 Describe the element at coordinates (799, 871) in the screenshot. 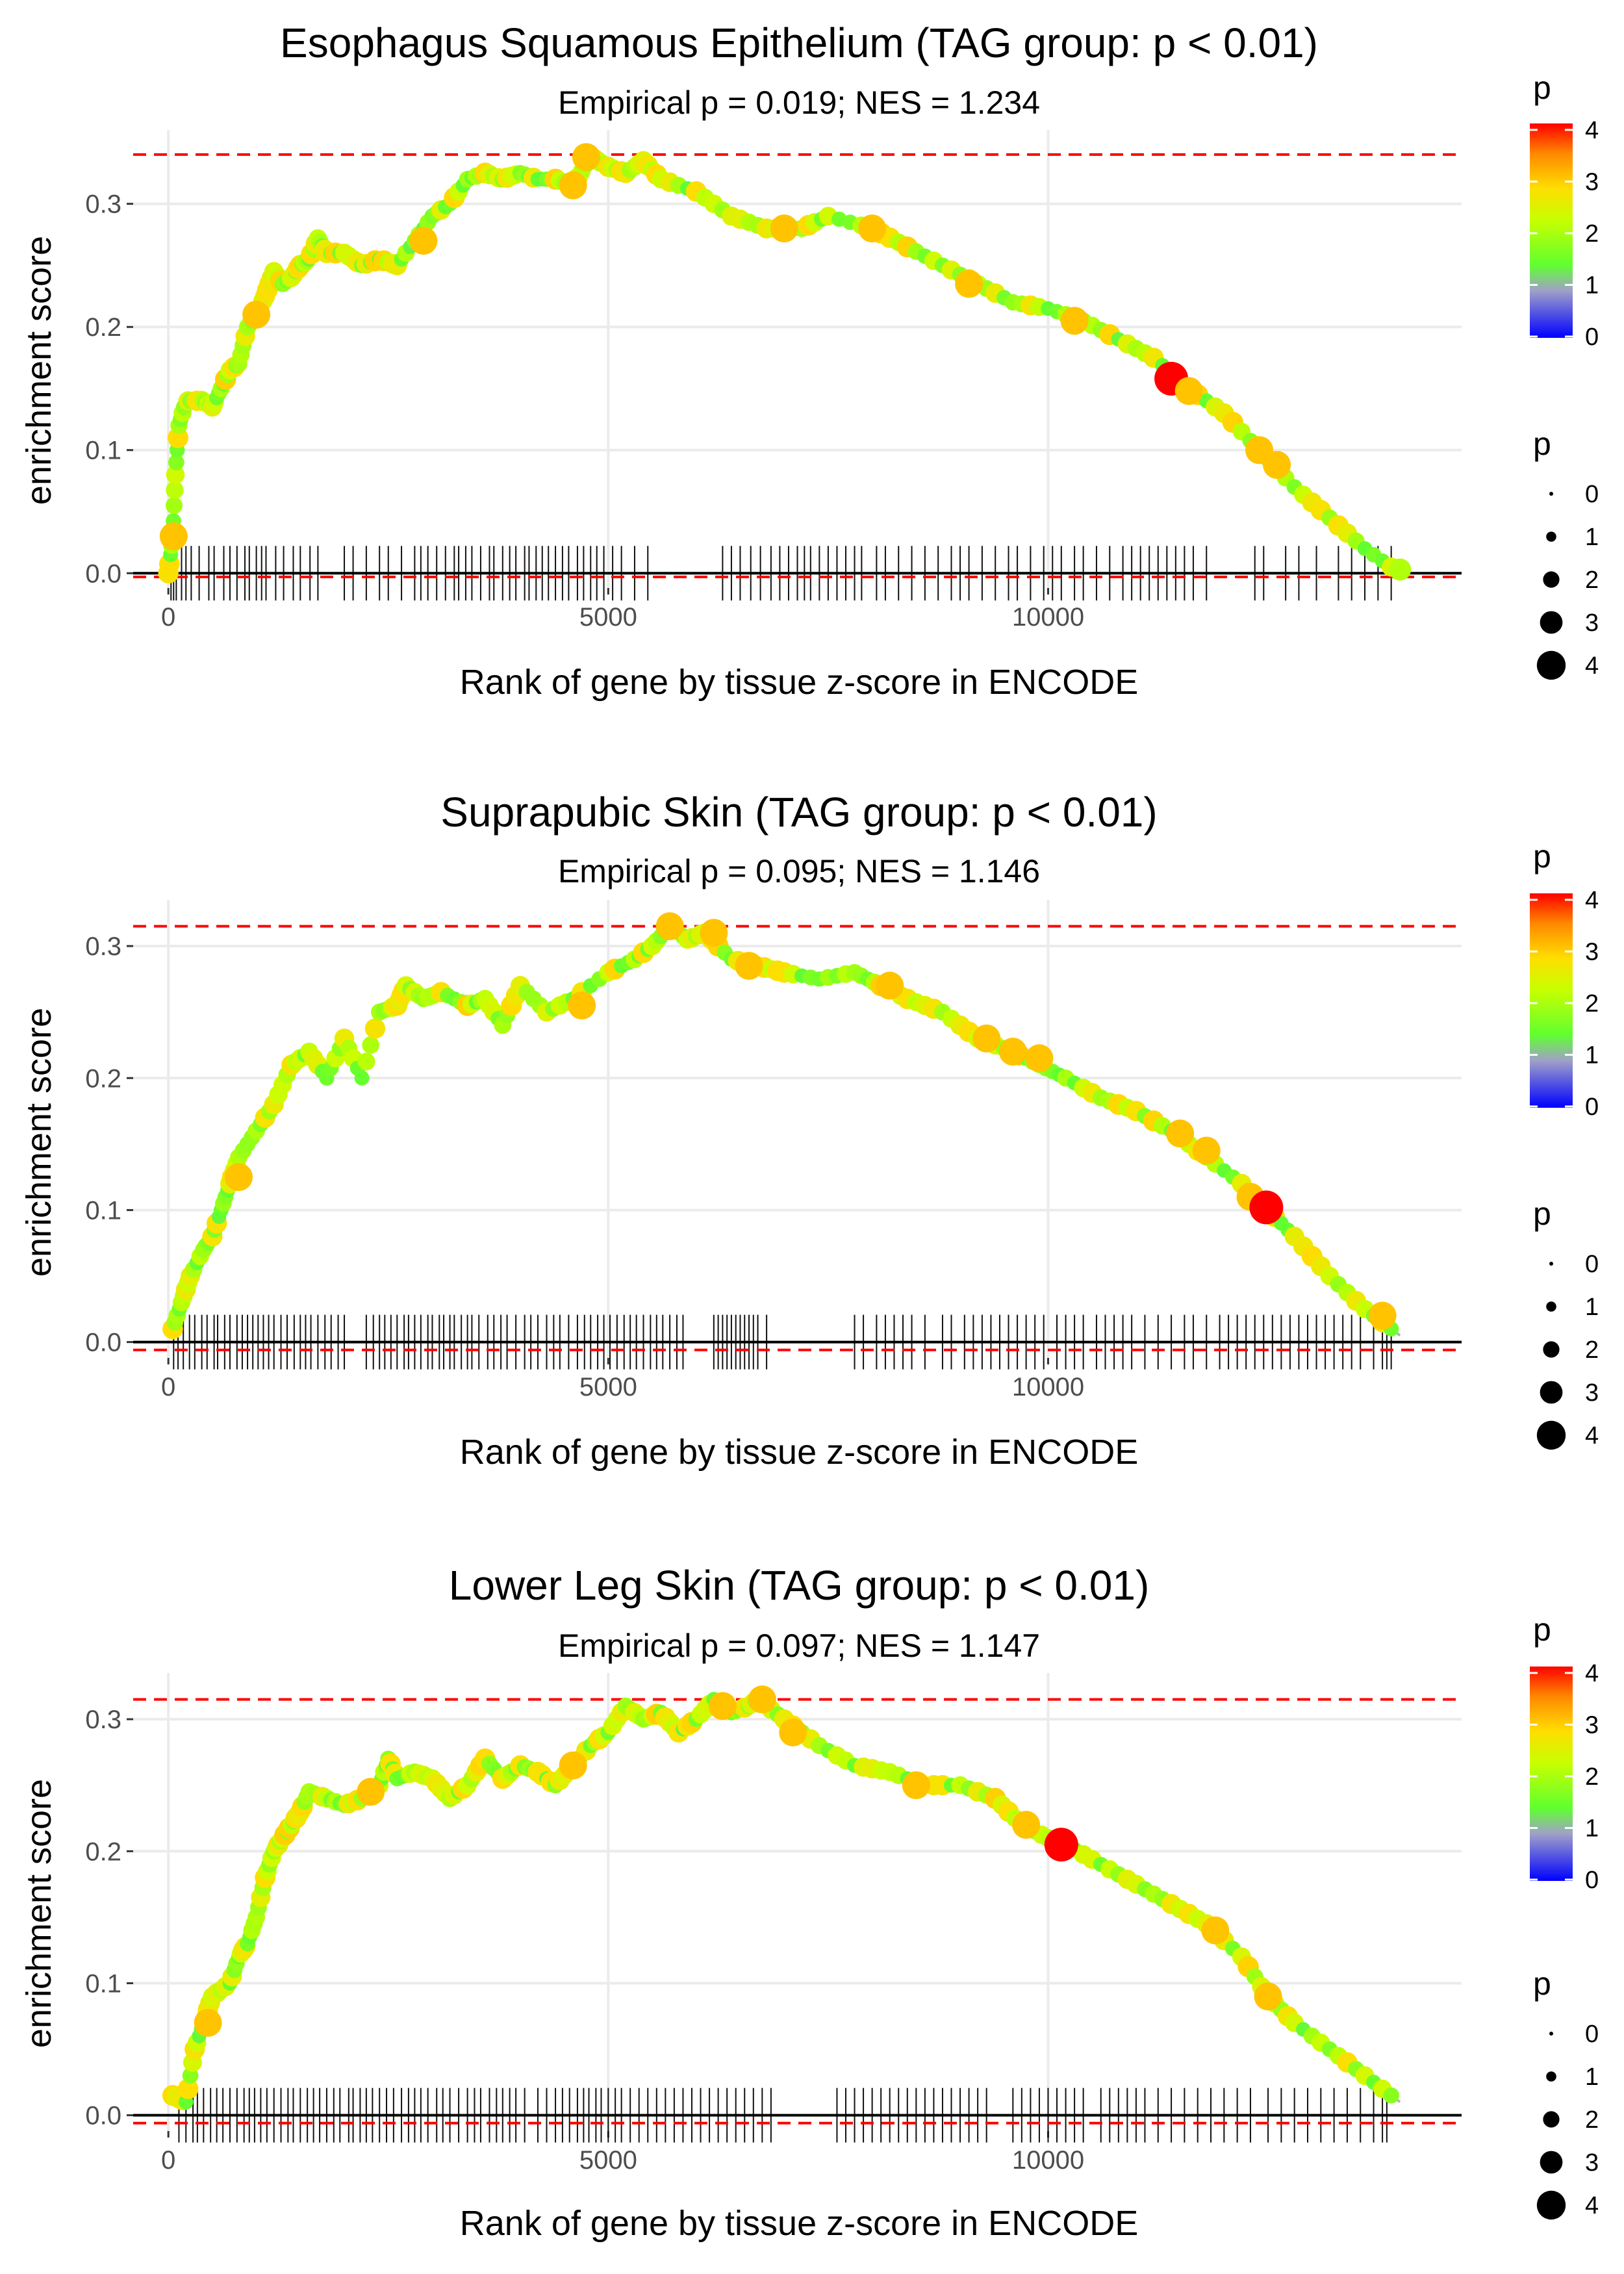

I see `chart-subtitle: Empirical p = 0.095; NES = 1.146` at that location.